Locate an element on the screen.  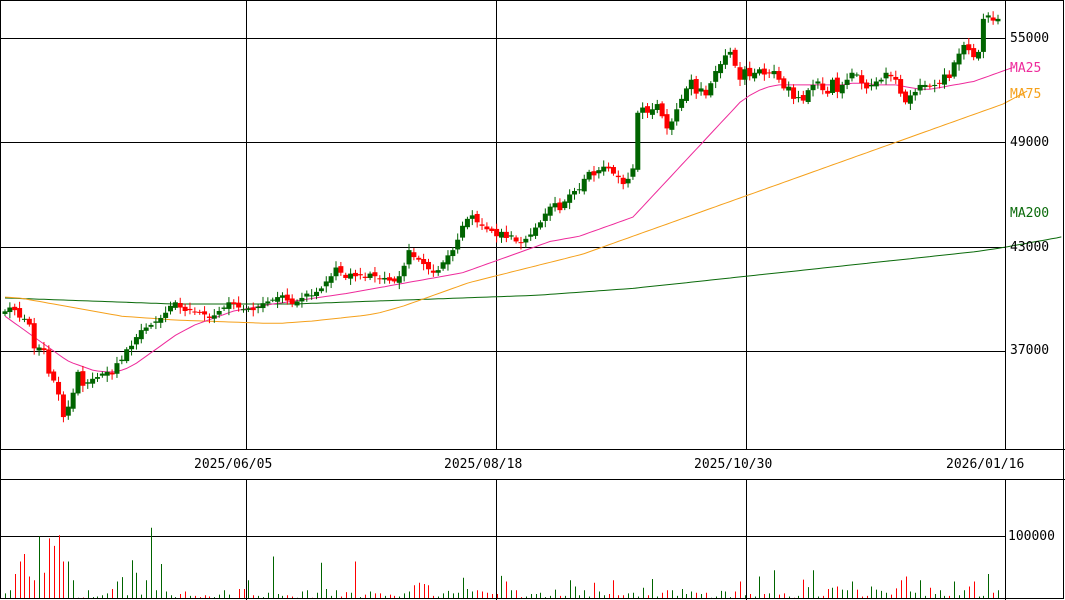
volume-tick-100000: 100000 is located at coordinates (1031, 536).